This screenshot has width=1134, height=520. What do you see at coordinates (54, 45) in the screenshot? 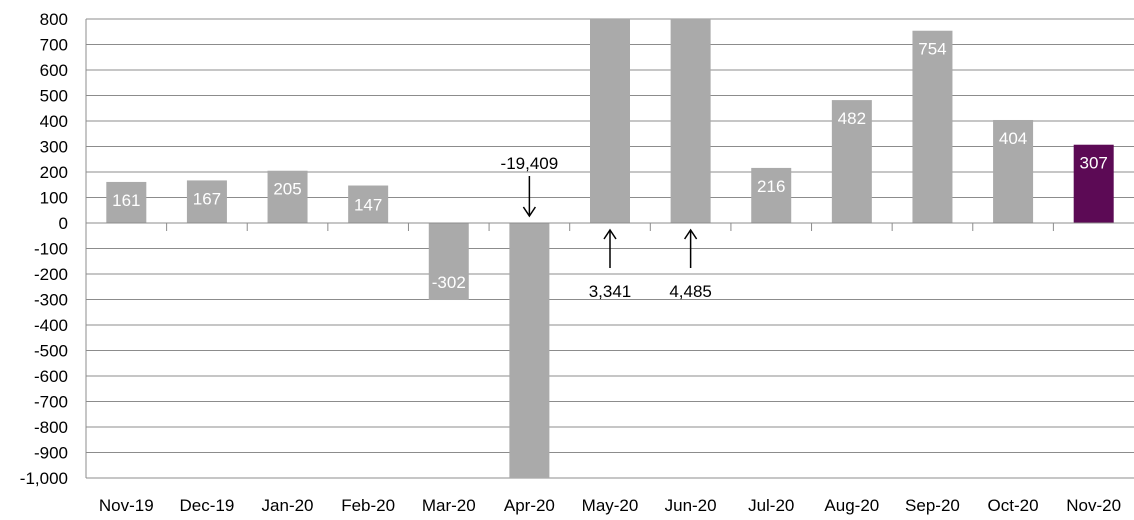
I see `y-tick-label: 700` at bounding box center [54, 45].